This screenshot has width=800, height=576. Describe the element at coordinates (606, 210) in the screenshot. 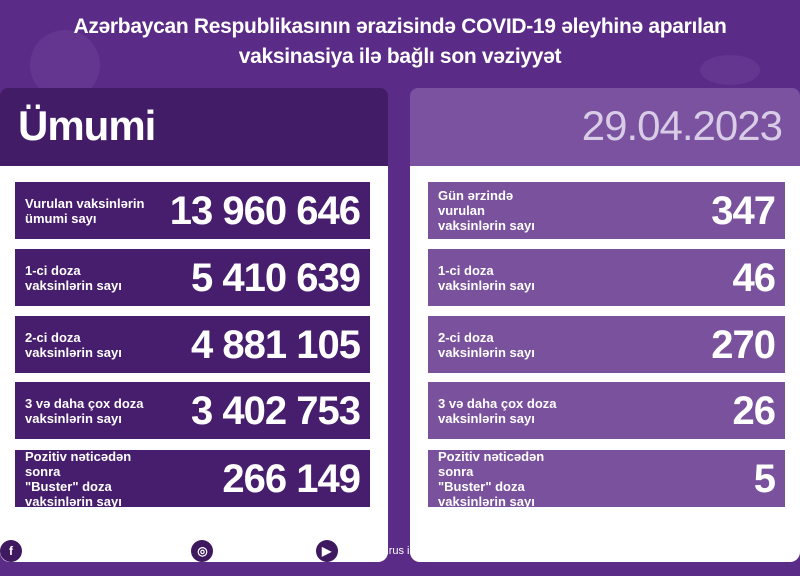

I see `stat-row: Gün ərzində vurulan vaksinlərin sayı 347` at that location.